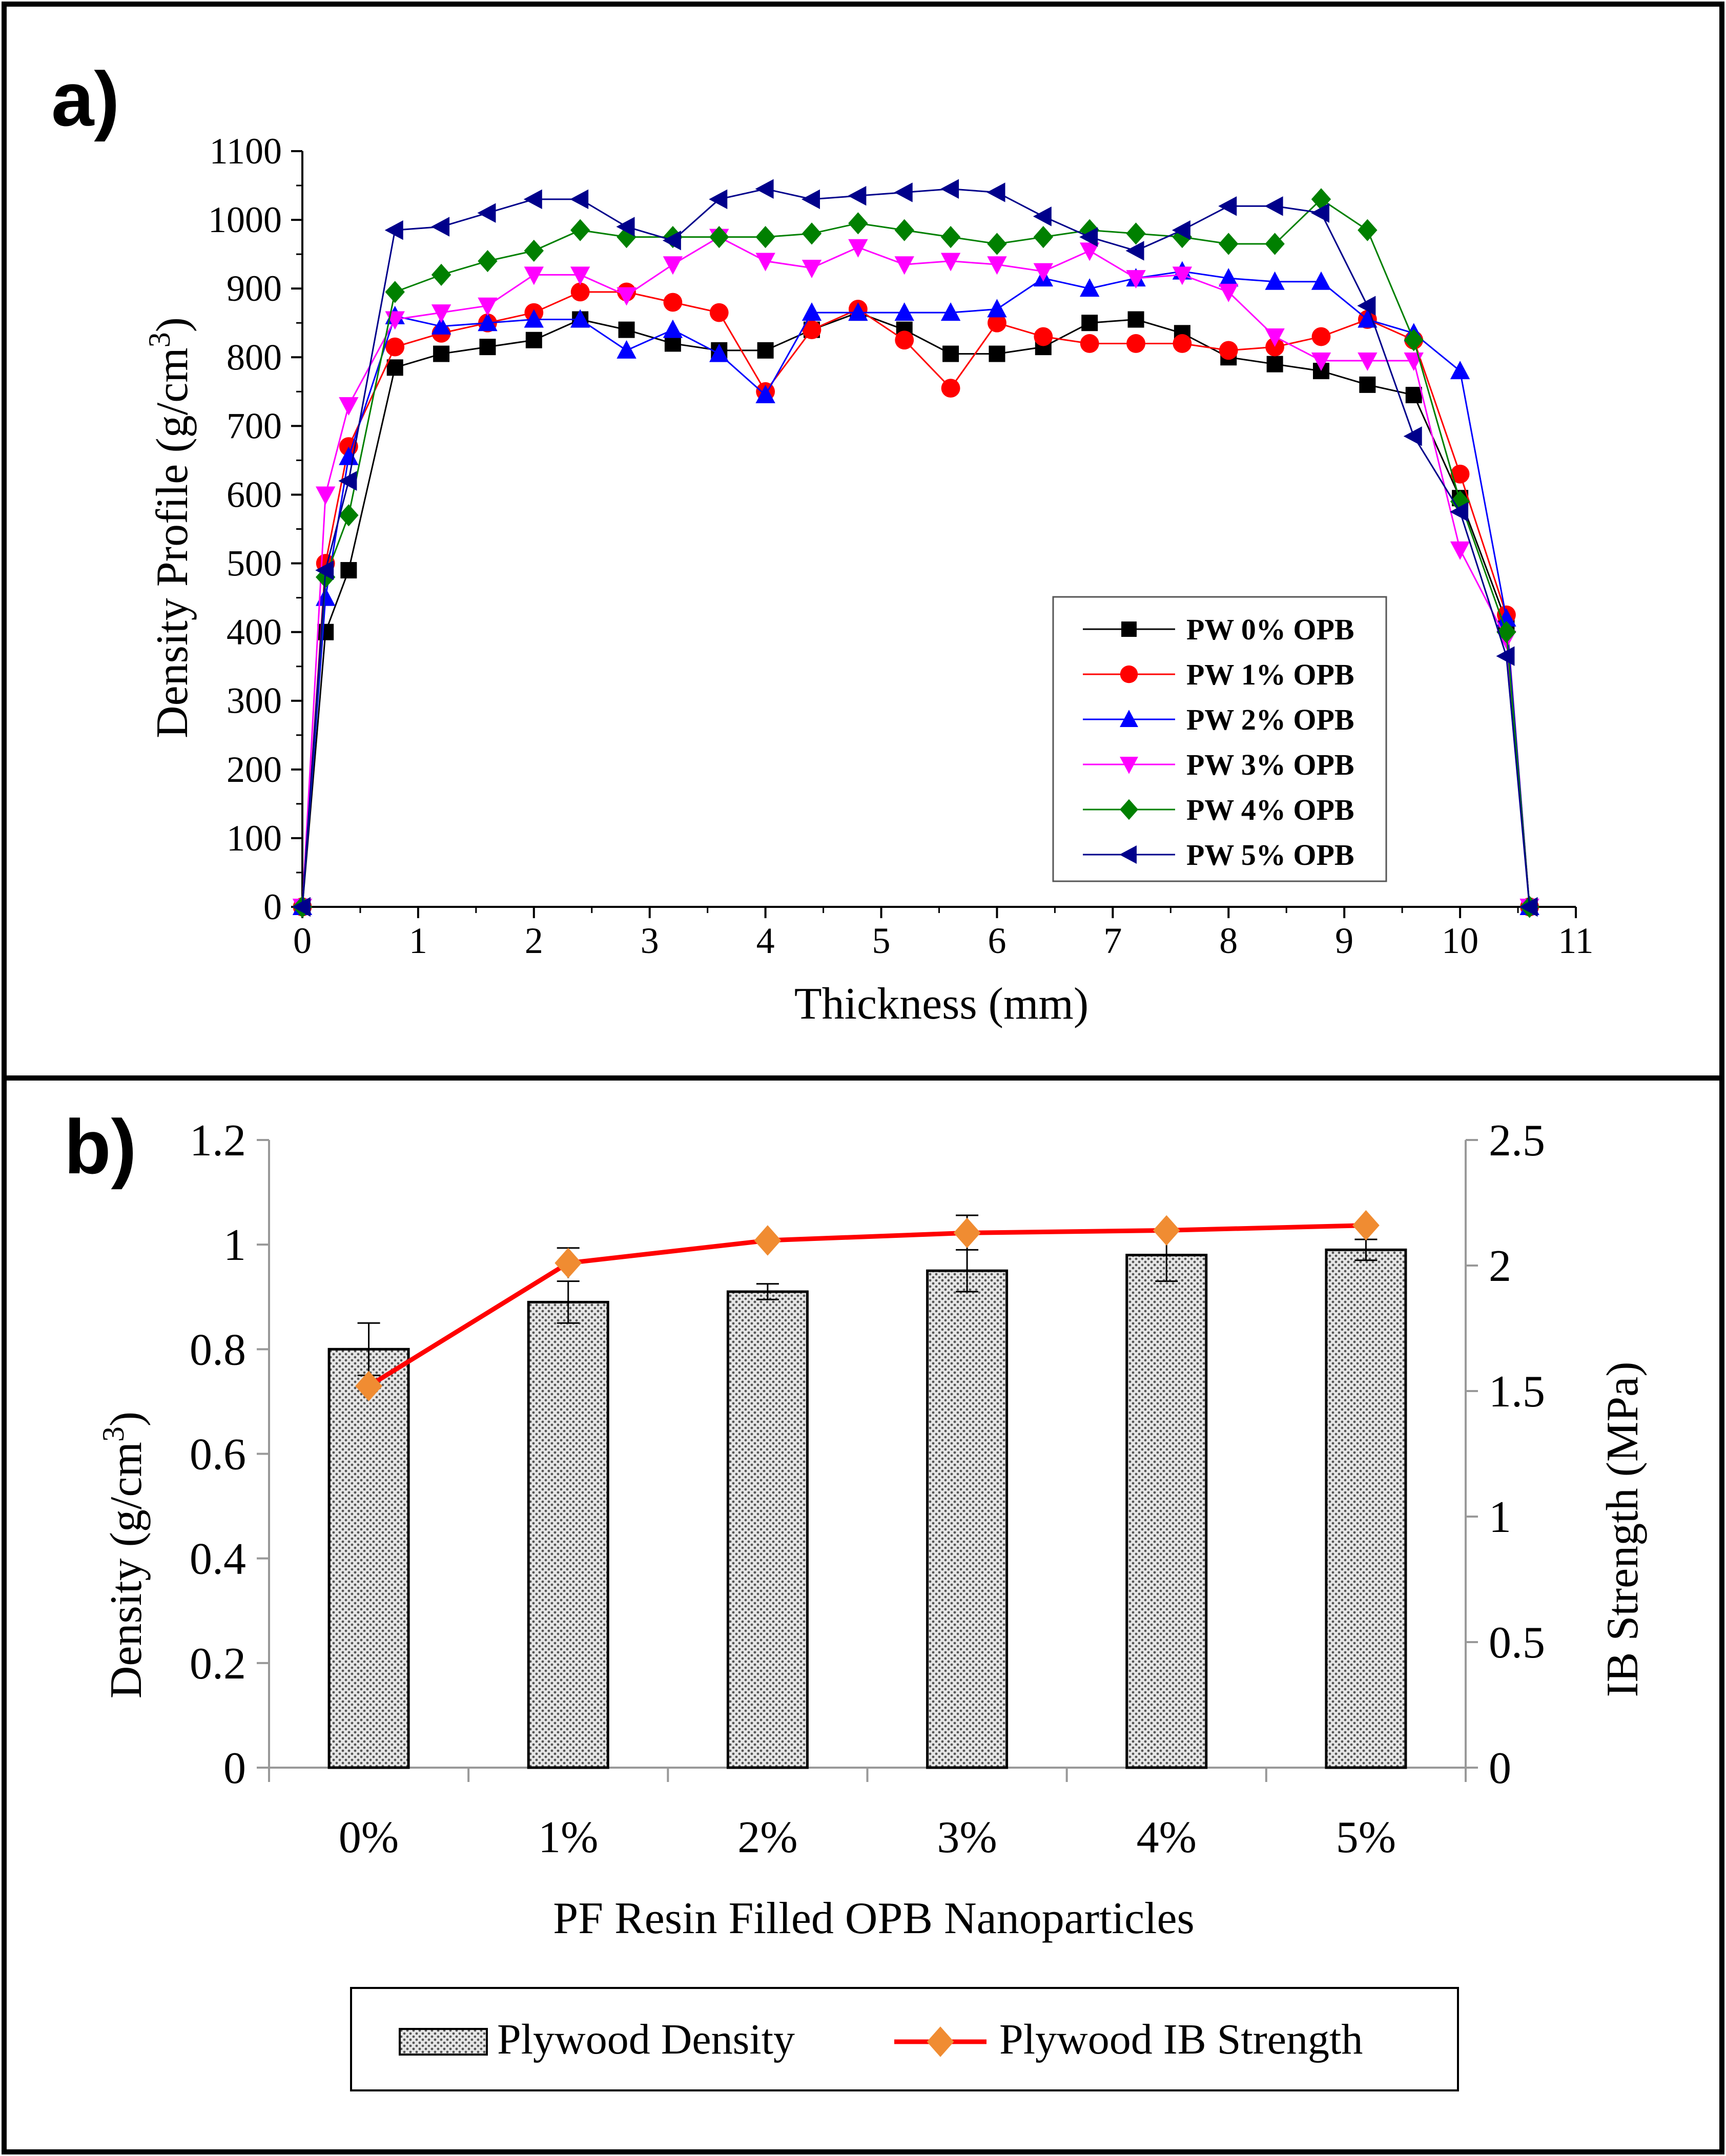 Image resolution: width=1726 pixels, height=2156 pixels. Describe the element at coordinates (944, 941) in the screenshot. I see `density-profile-x-tick-labels: 0 1 2 3 4 5 6 7 8 9 10 11` at that location.